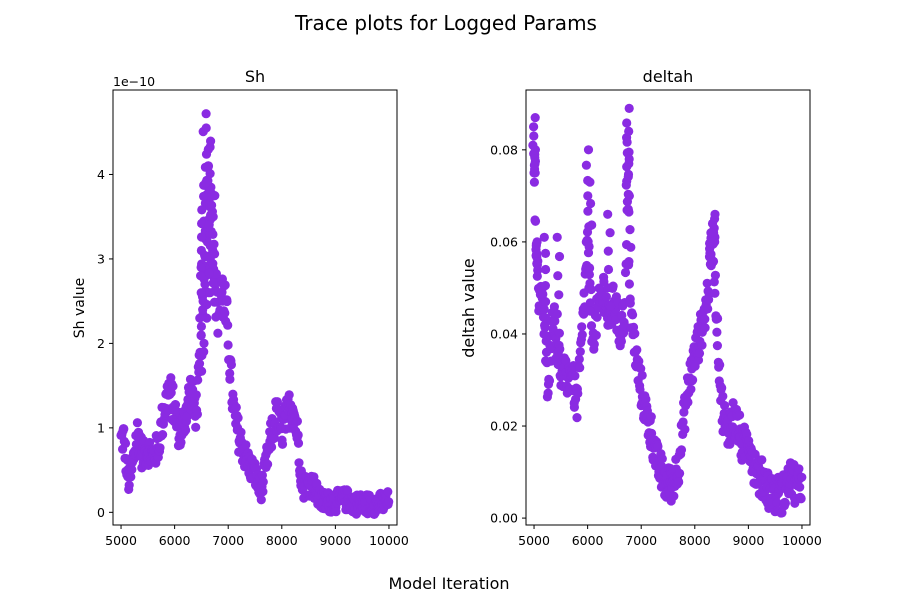 This screenshot has height=600, width=900. What do you see at coordinates (282, 540) in the screenshot?
I see `left-x-tick-label: 8000` at bounding box center [282, 540].